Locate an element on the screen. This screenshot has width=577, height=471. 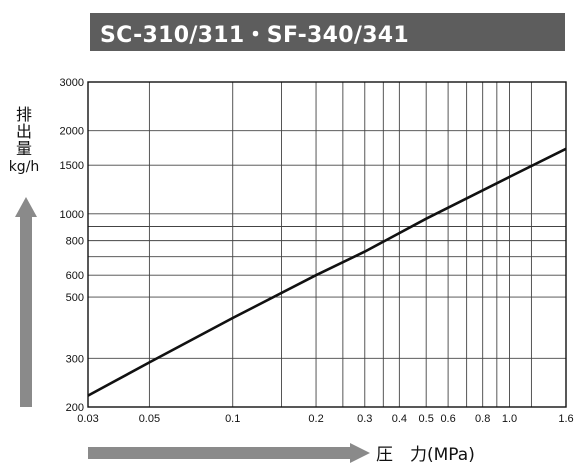
x-tick-label: 0.1 is located at coordinates (232, 419).